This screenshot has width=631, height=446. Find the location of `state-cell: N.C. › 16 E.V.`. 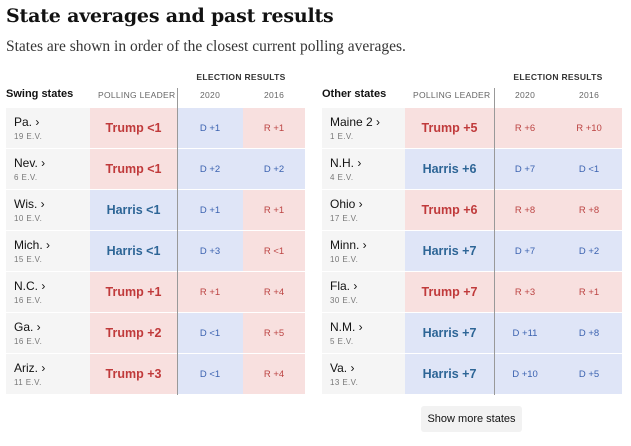

state-cell: N.C. › 16 E.V. is located at coordinates (48, 292).